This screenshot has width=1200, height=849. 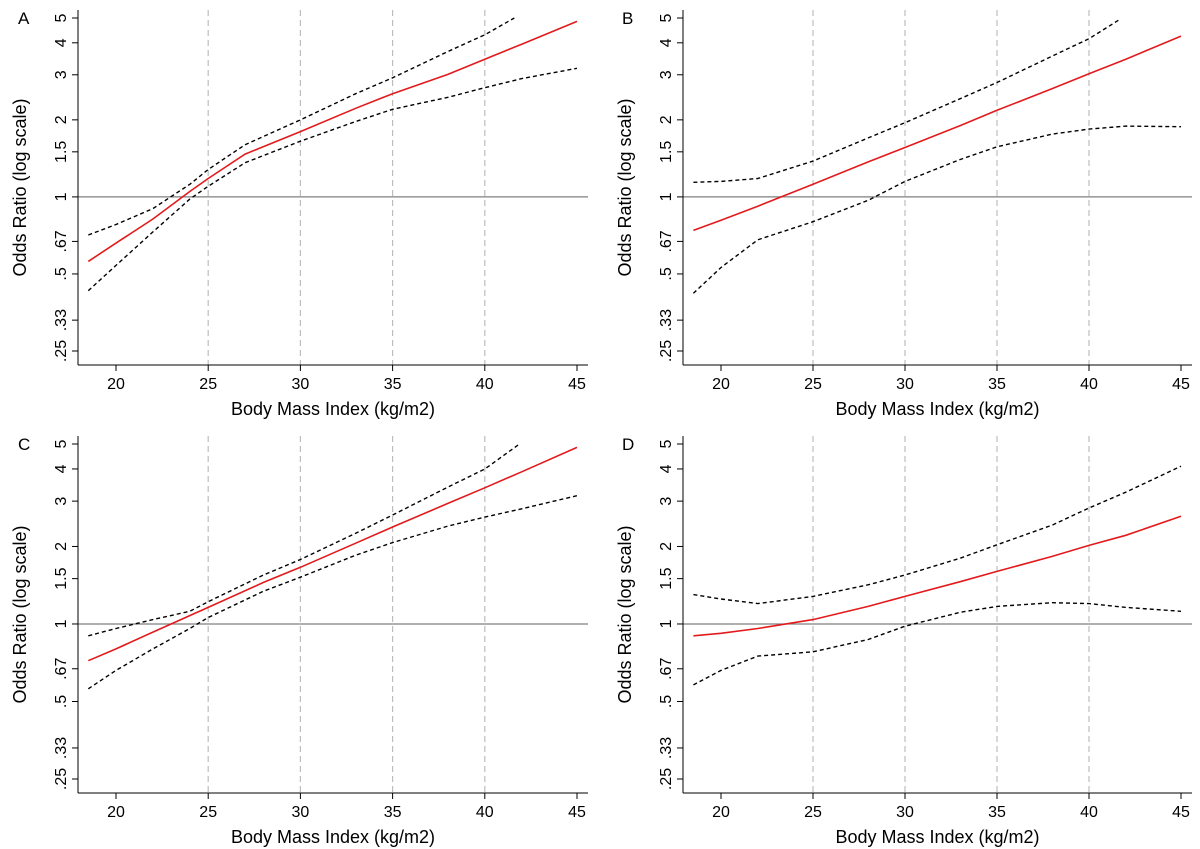 What do you see at coordinates (627, 18) in the screenshot?
I see `panel-label: B` at bounding box center [627, 18].